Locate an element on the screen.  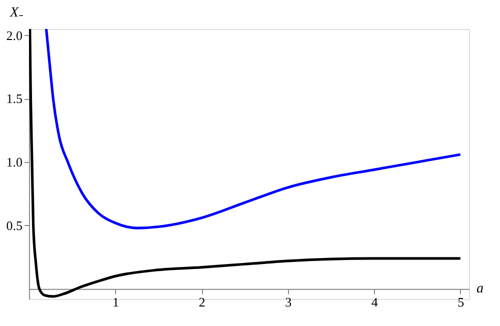
x-tick-label: 3 is located at coordinates (288, 302).